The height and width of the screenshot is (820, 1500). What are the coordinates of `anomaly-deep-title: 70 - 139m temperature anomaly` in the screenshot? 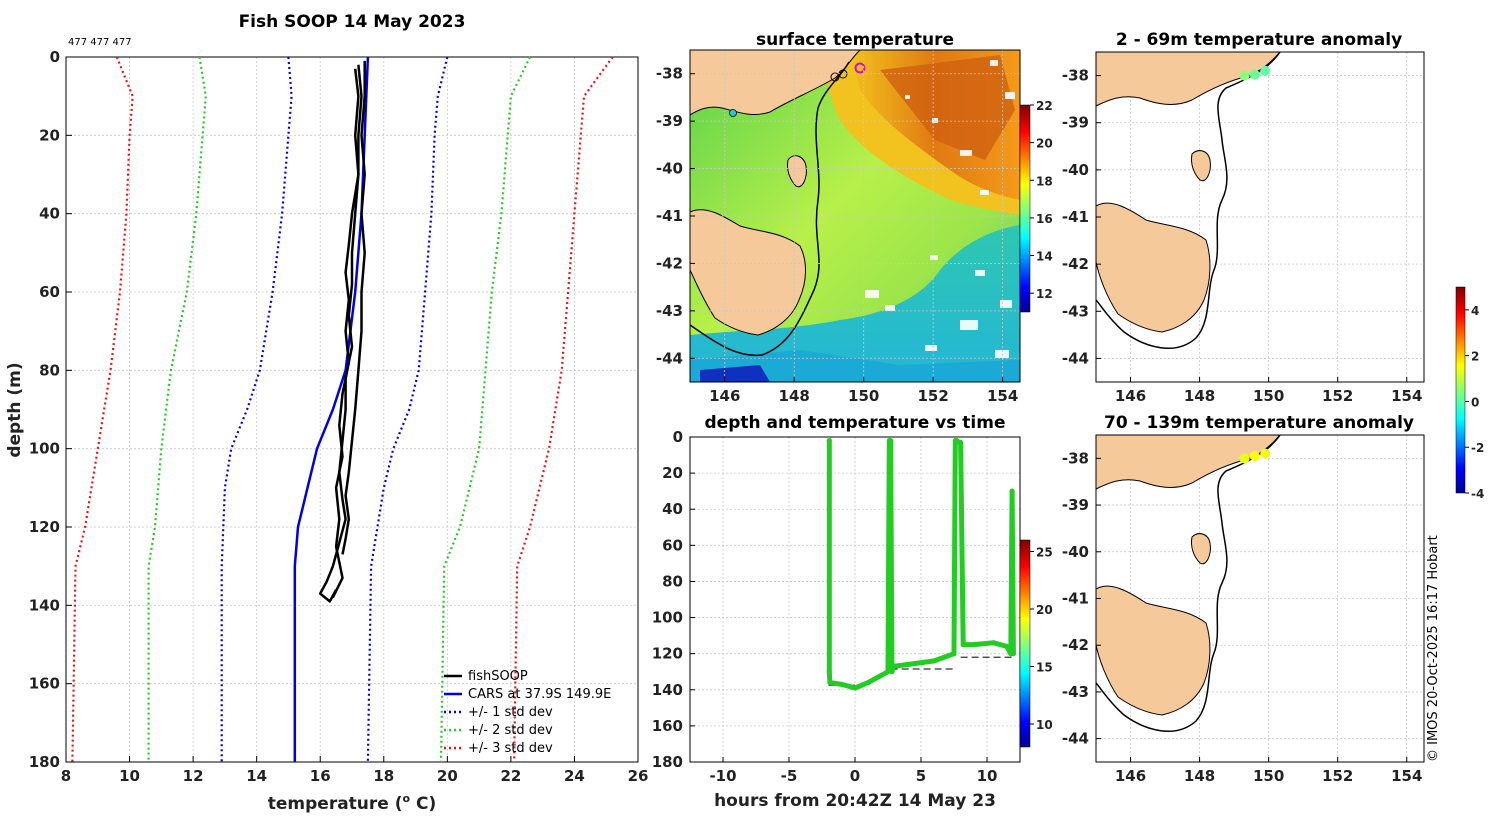 It's located at (1259, 423).